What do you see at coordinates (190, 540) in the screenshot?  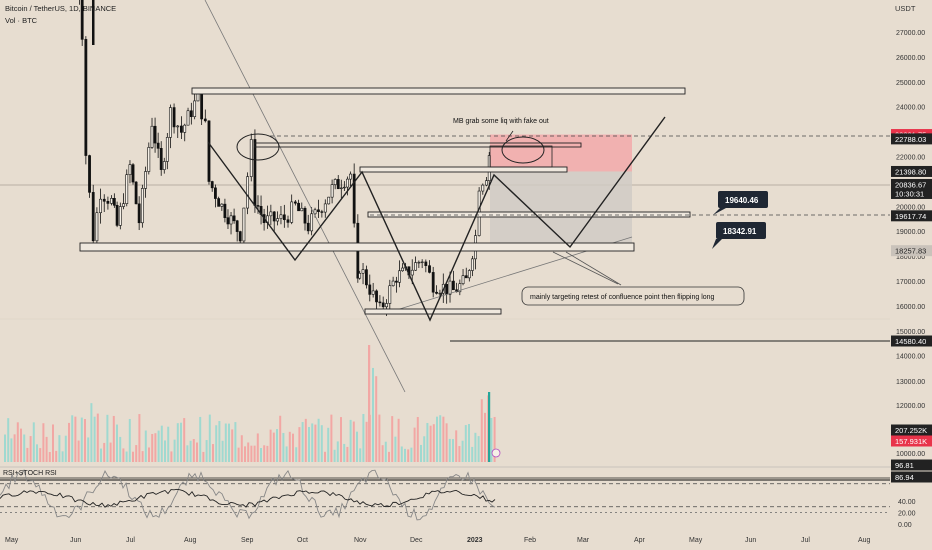 I see `x-tick-label: Aug` at bounding box center [190, 540].